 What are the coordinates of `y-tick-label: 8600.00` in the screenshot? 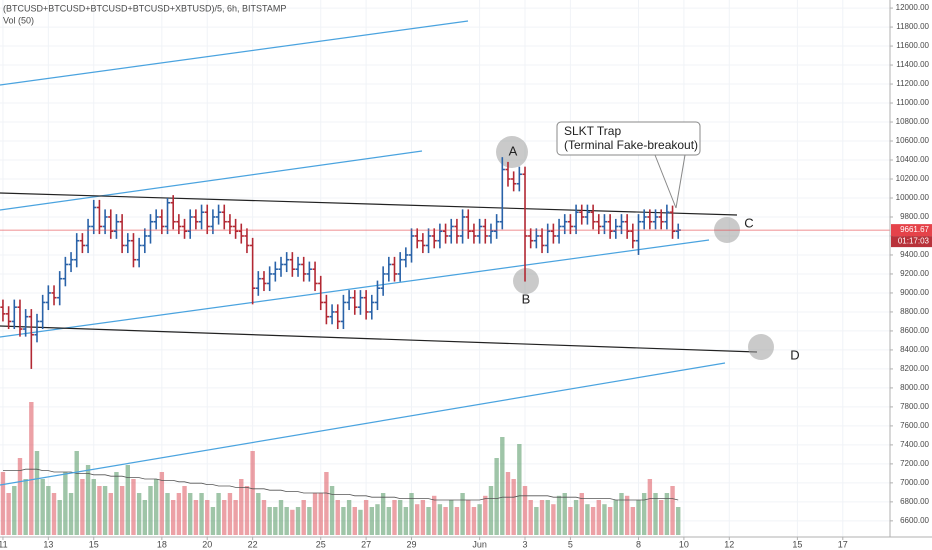 It's located at (914, 330).